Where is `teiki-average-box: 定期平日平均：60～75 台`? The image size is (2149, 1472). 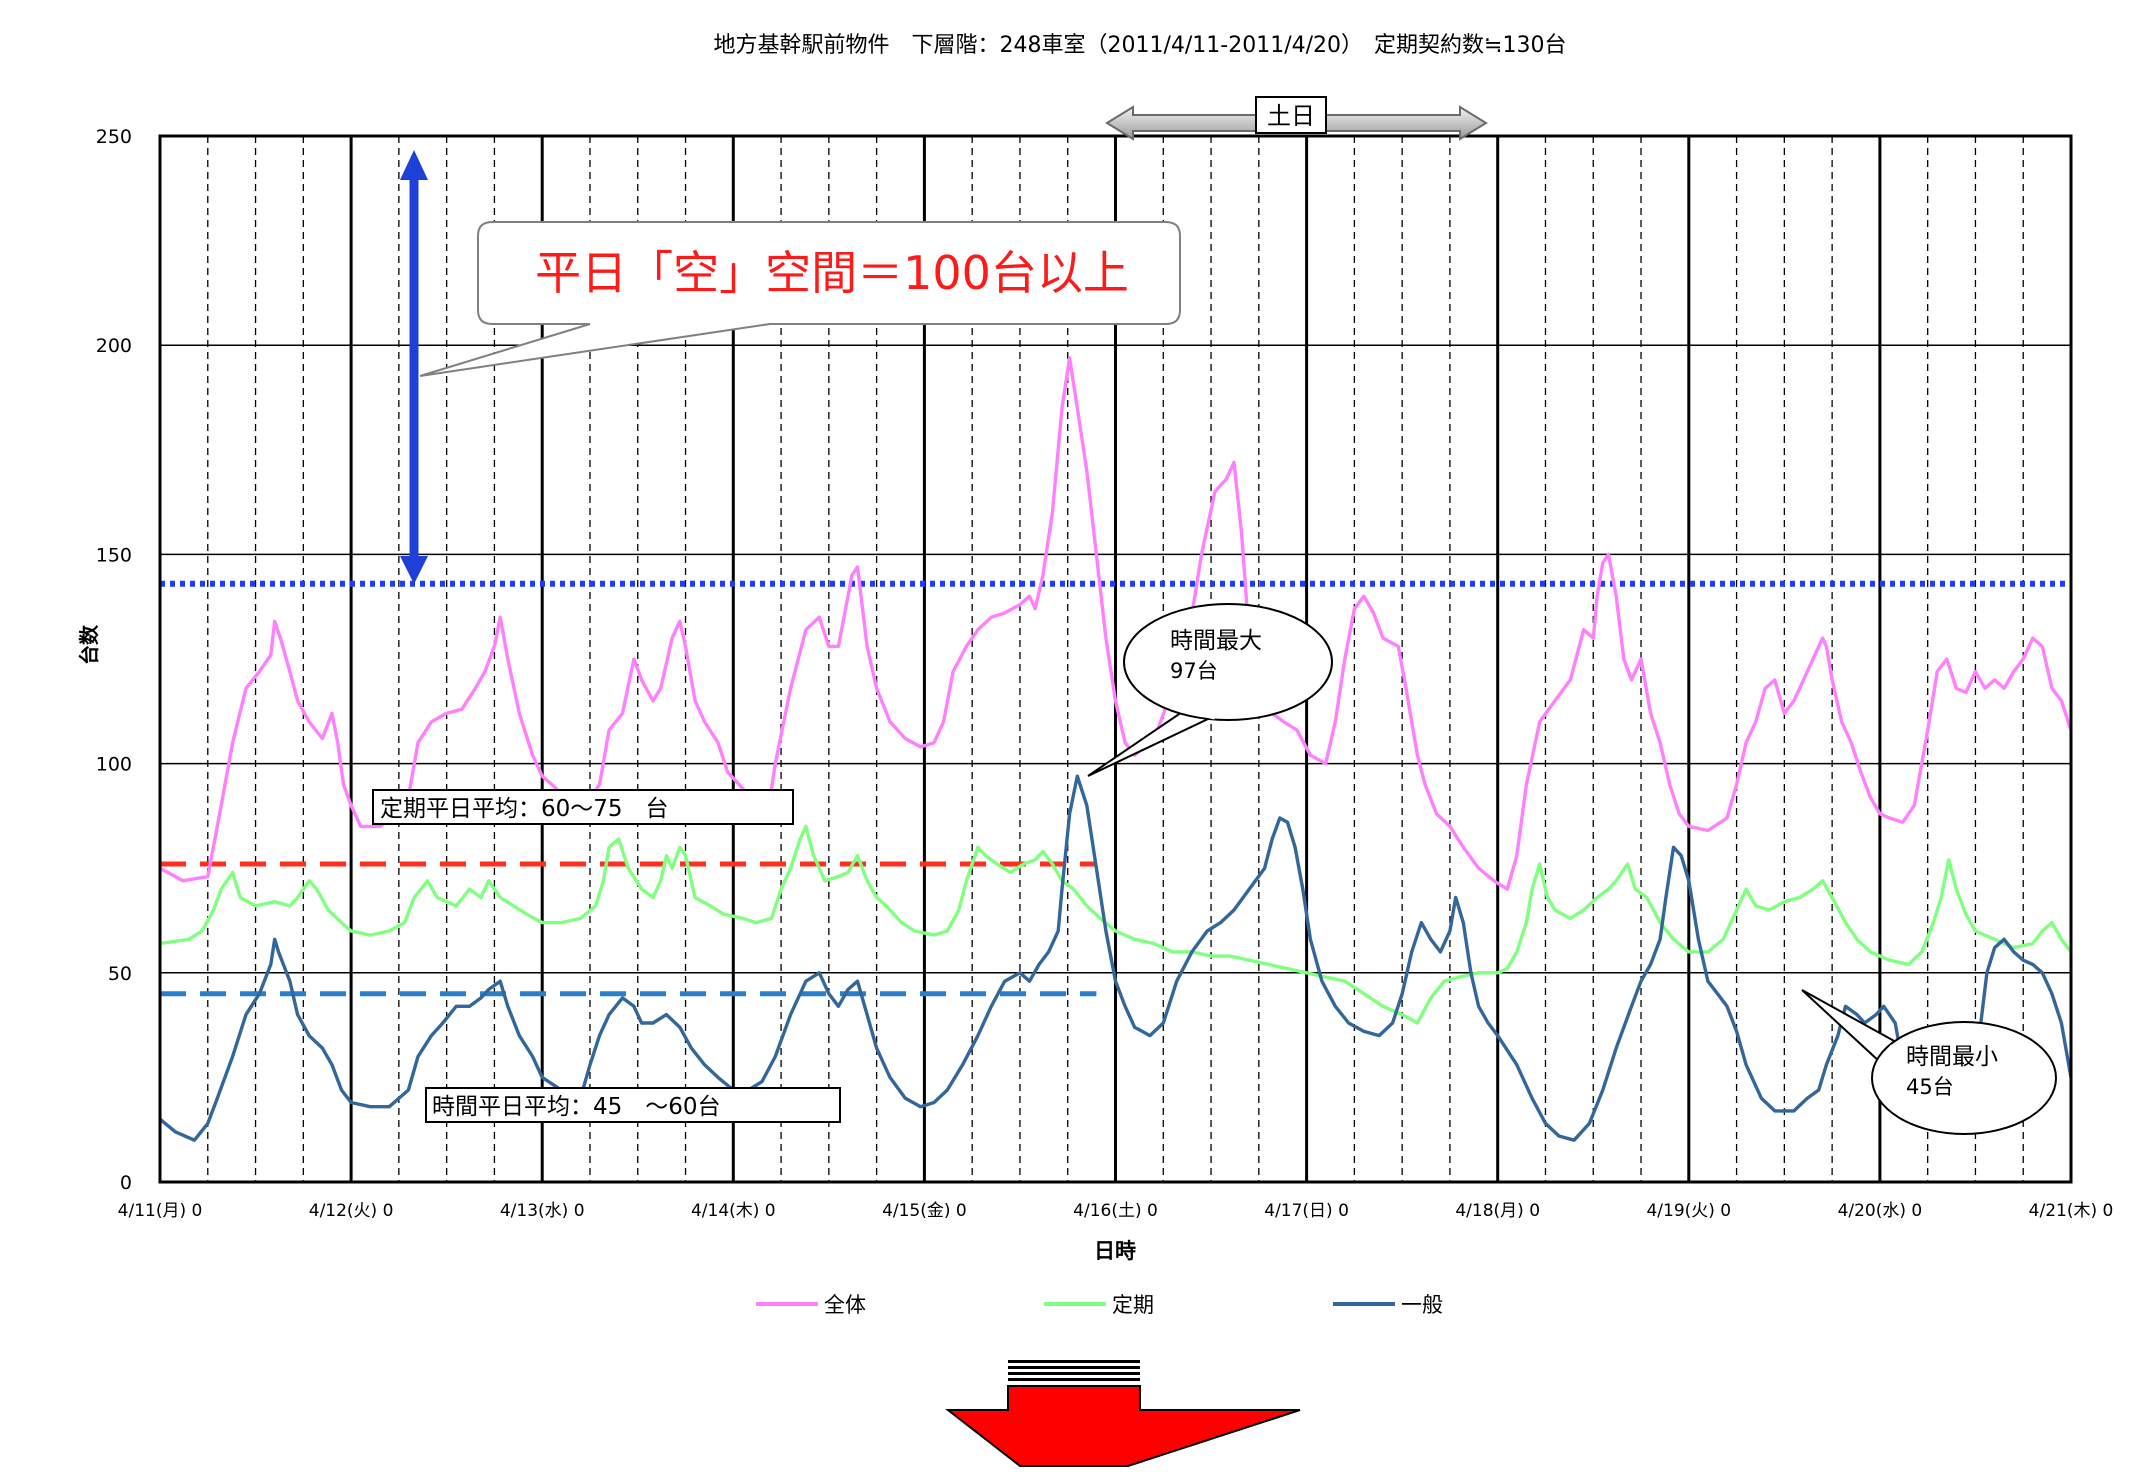
teiki-average-box: 定期平日平均：60～75 台 is located at coordinates (583, 807).